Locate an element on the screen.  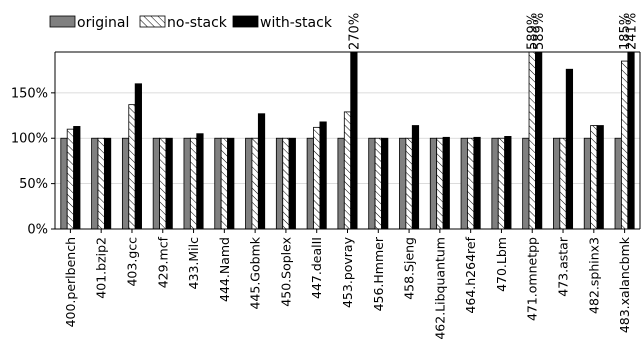
bar-original-453.povray is located at coordinates (341, 183).